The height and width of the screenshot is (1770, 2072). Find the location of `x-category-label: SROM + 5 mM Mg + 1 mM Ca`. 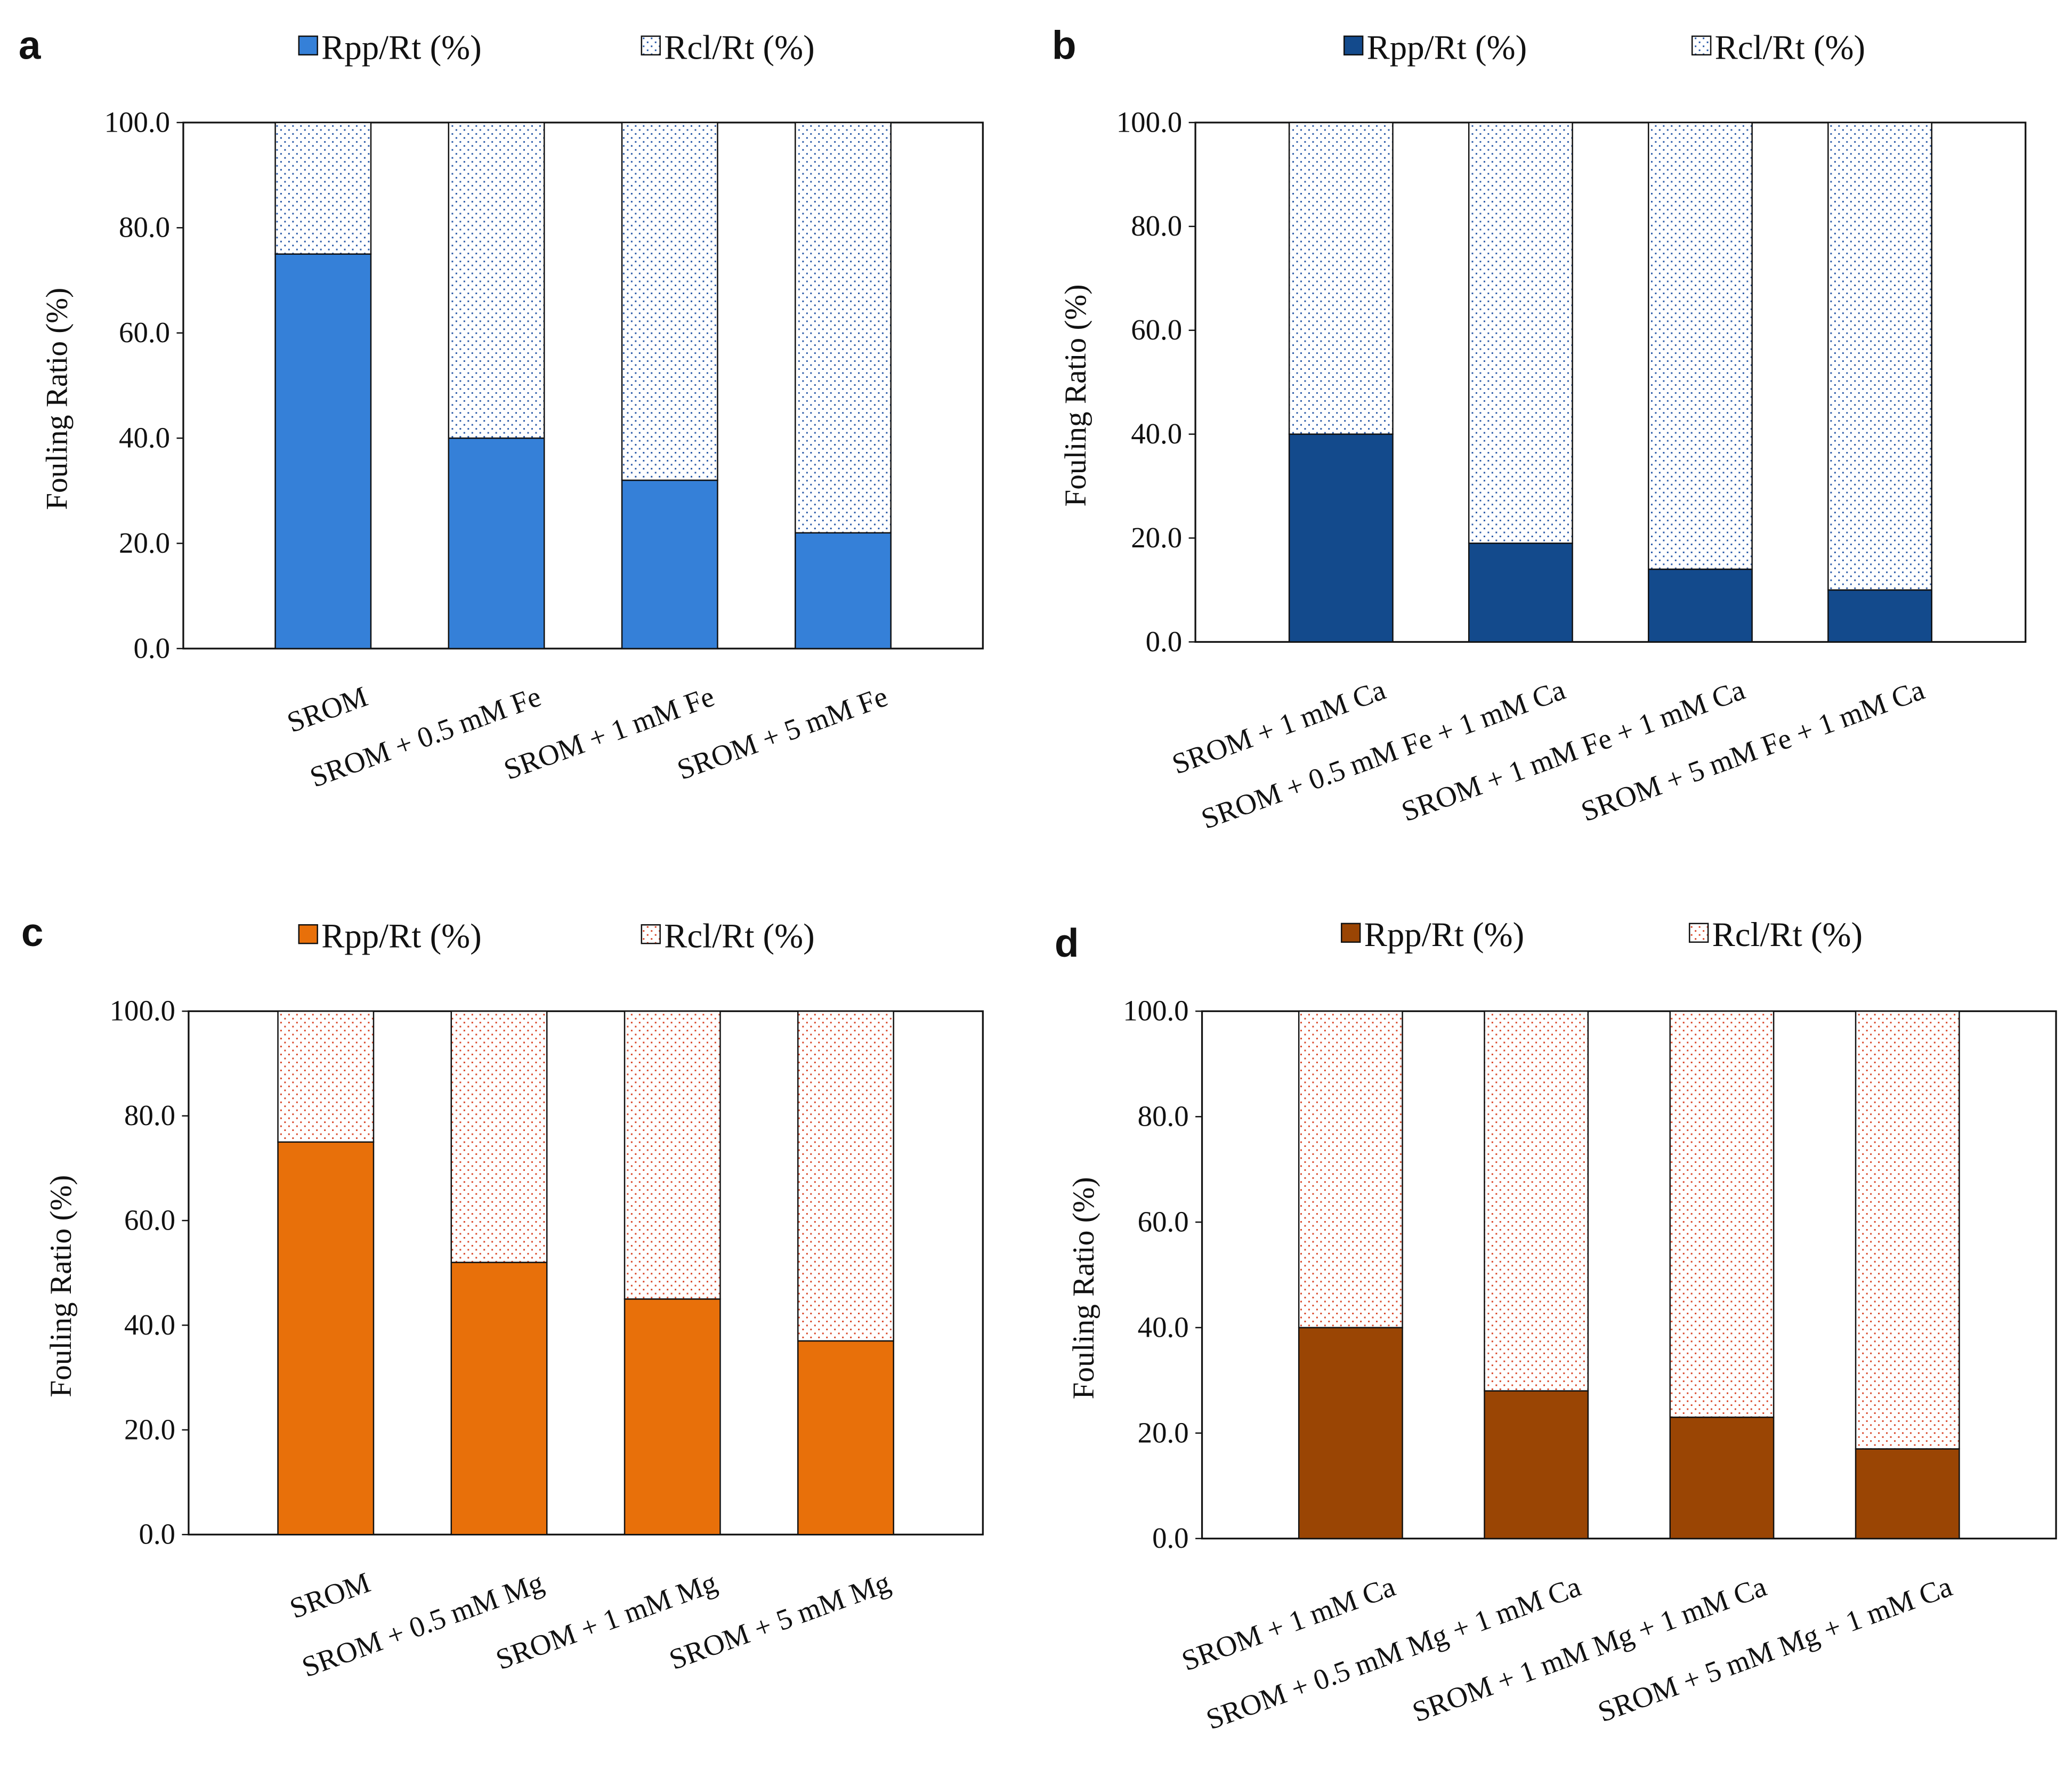

x-category-label: SROM + 5 mM Mg + 1 mM Ca is located at coordinates (1774, 1649).